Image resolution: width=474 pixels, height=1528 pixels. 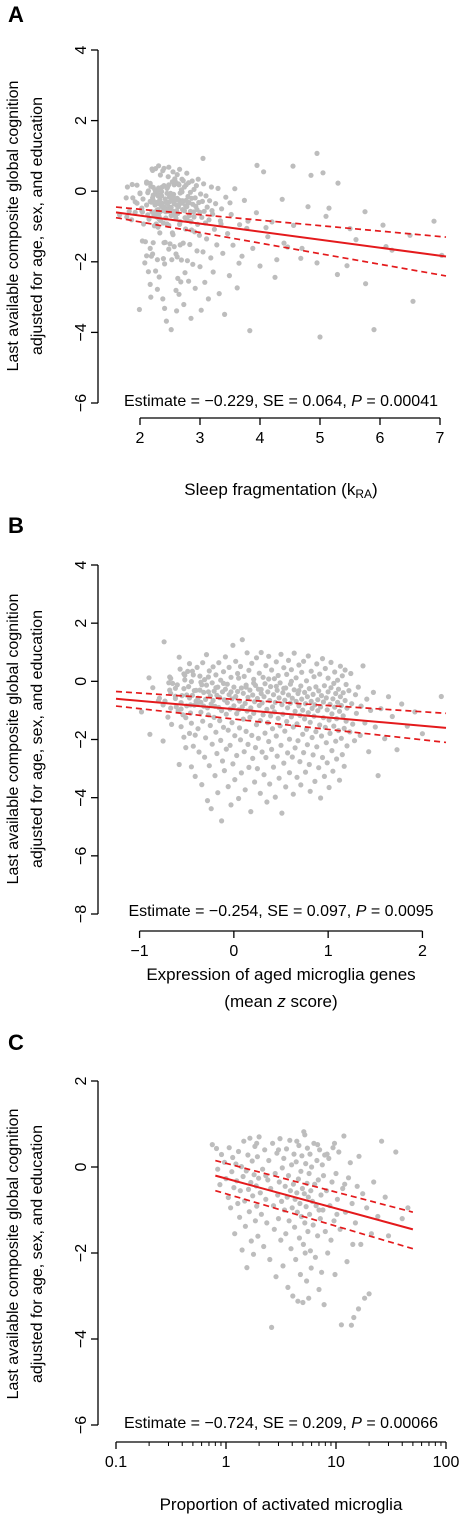 I want to click on x-tick-label: 10, so click(x=336, y=1462).